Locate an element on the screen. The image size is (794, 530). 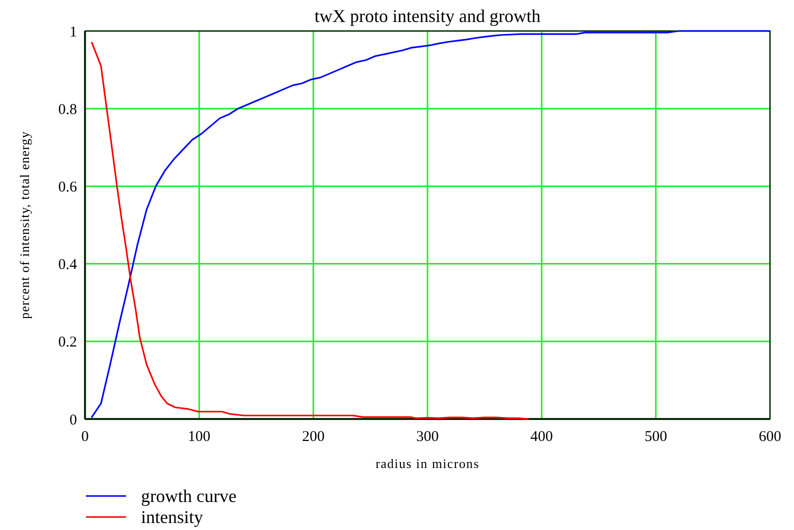
y-tick-label: 0.2 is located at coordinates (67, 342).